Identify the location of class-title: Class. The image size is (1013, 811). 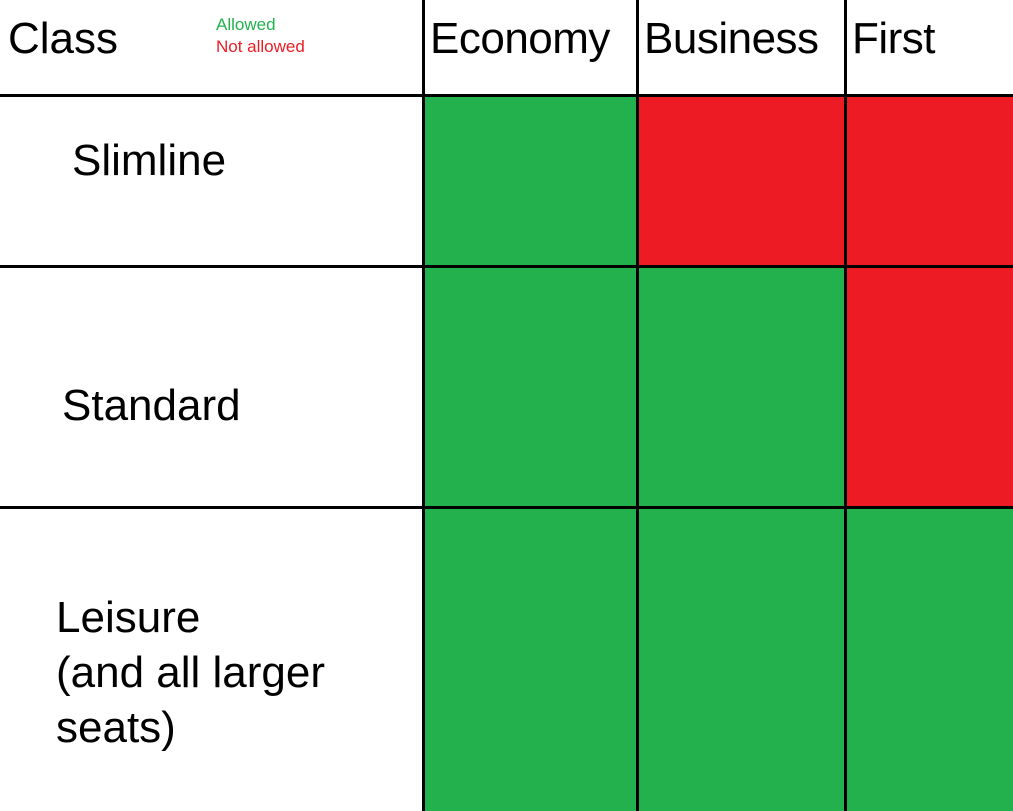
(63, 38).